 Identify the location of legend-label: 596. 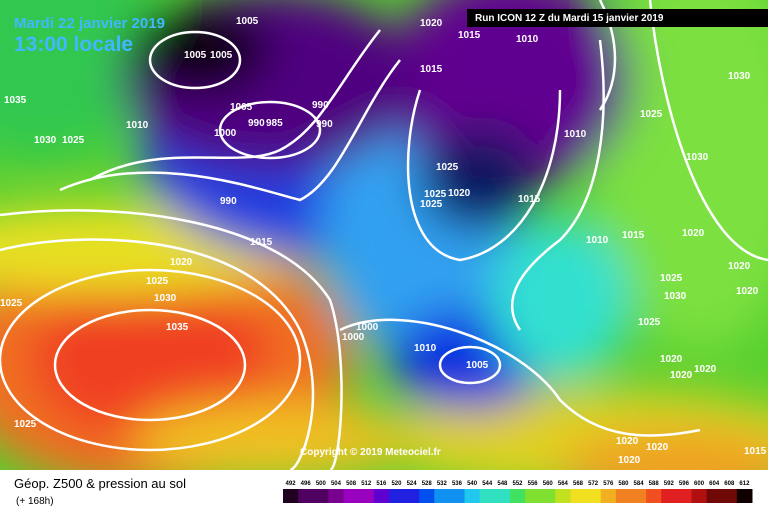
(684, 484).